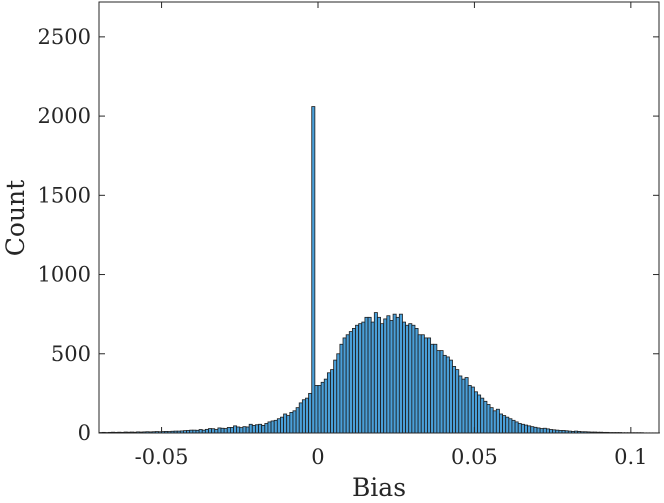 This screenshot has width=664, height=503. What do you see at coordinates (317, 457) in the screenshot?
I see `x-tick-label: 0` at bounding box center [317, 457].